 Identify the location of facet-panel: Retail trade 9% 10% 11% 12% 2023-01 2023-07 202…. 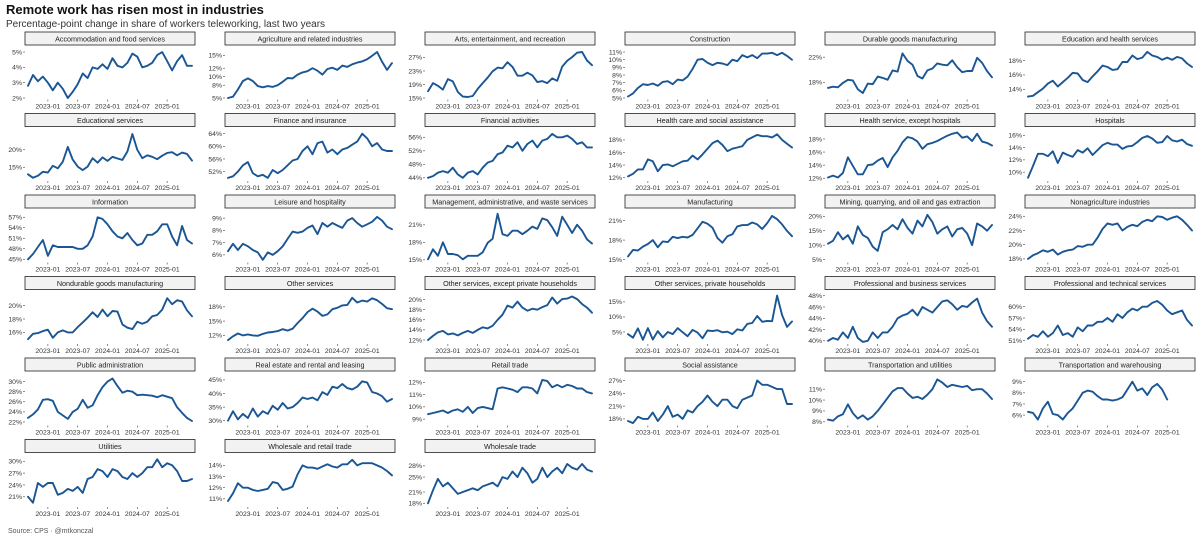
(502, 397).